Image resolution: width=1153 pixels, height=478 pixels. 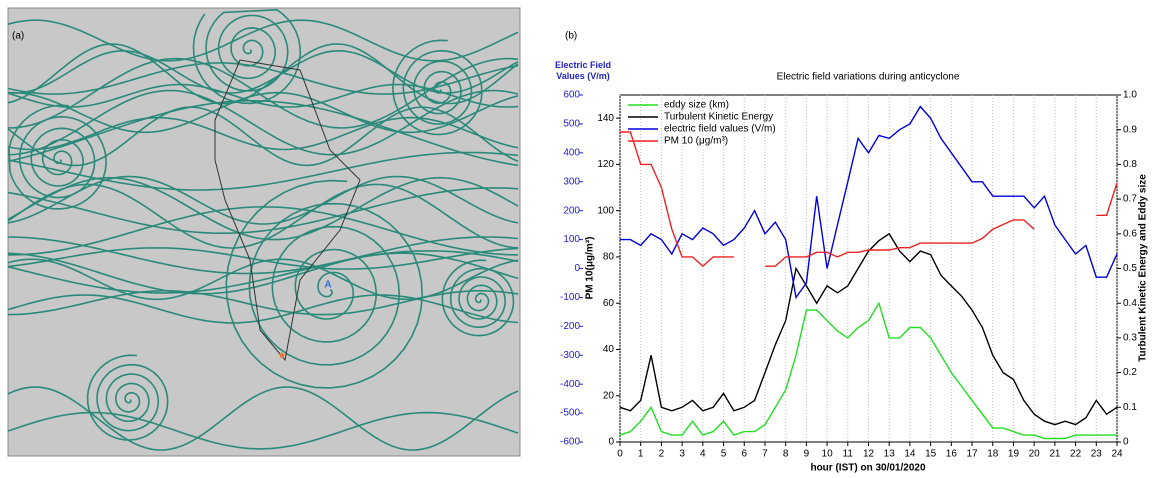 What do you see at coordinates (571, 124) in the screenshot?
I see `y3-tick-label: 500` at bounding box center [571, 124].